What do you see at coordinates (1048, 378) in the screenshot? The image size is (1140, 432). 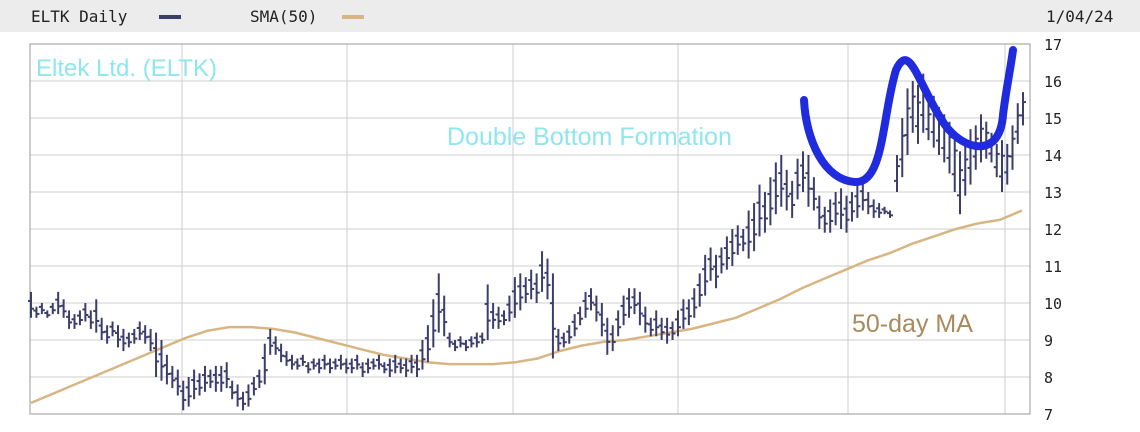 I see `y-tick-label: 8` at bounding box center [1048, 378].